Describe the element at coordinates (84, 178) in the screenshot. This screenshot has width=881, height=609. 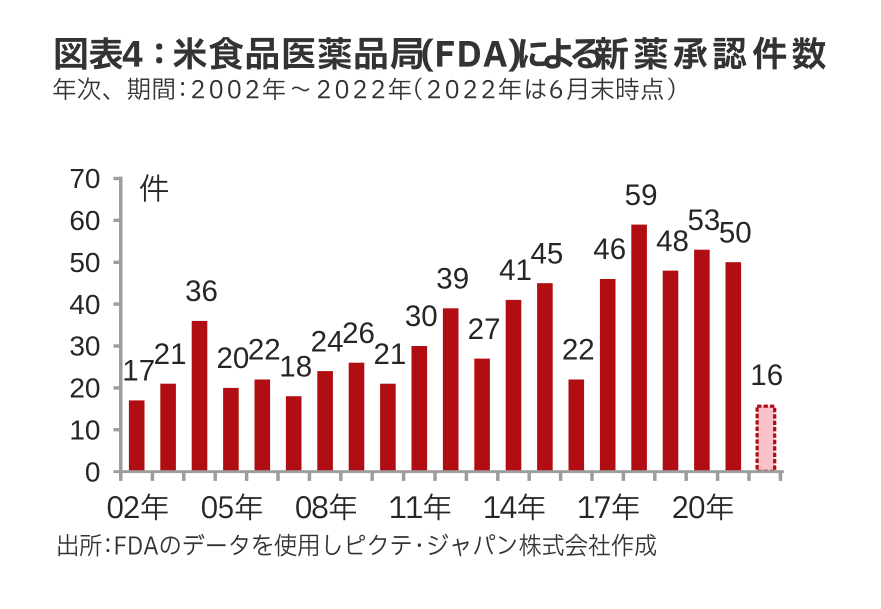
I see `svg-text: 70` at that location.